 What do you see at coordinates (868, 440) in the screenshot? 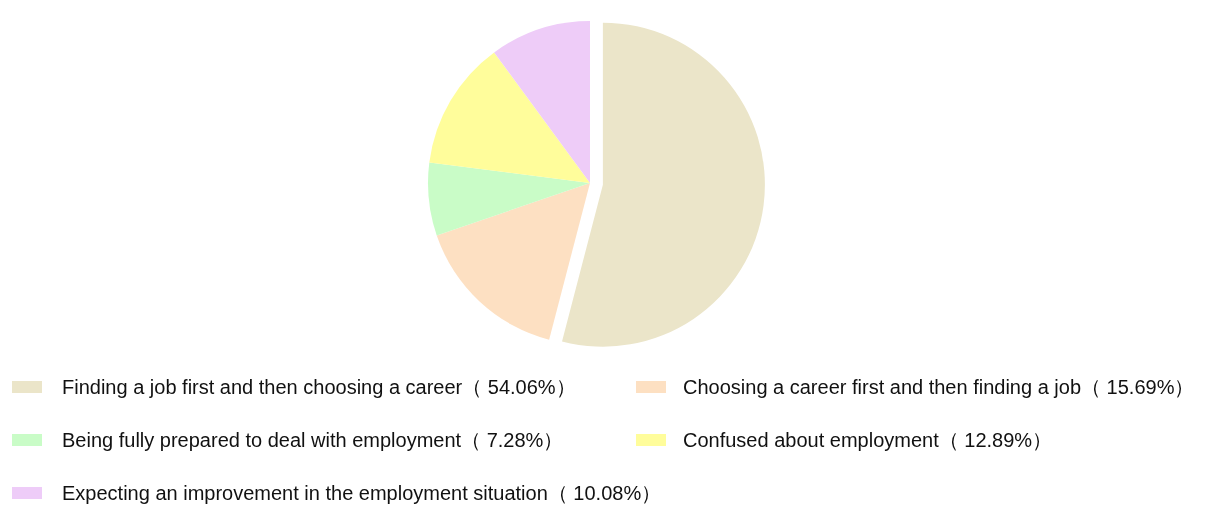
I see `legend-label: Confused about employment（ 12.89%）` at bounding box center [868, 440].